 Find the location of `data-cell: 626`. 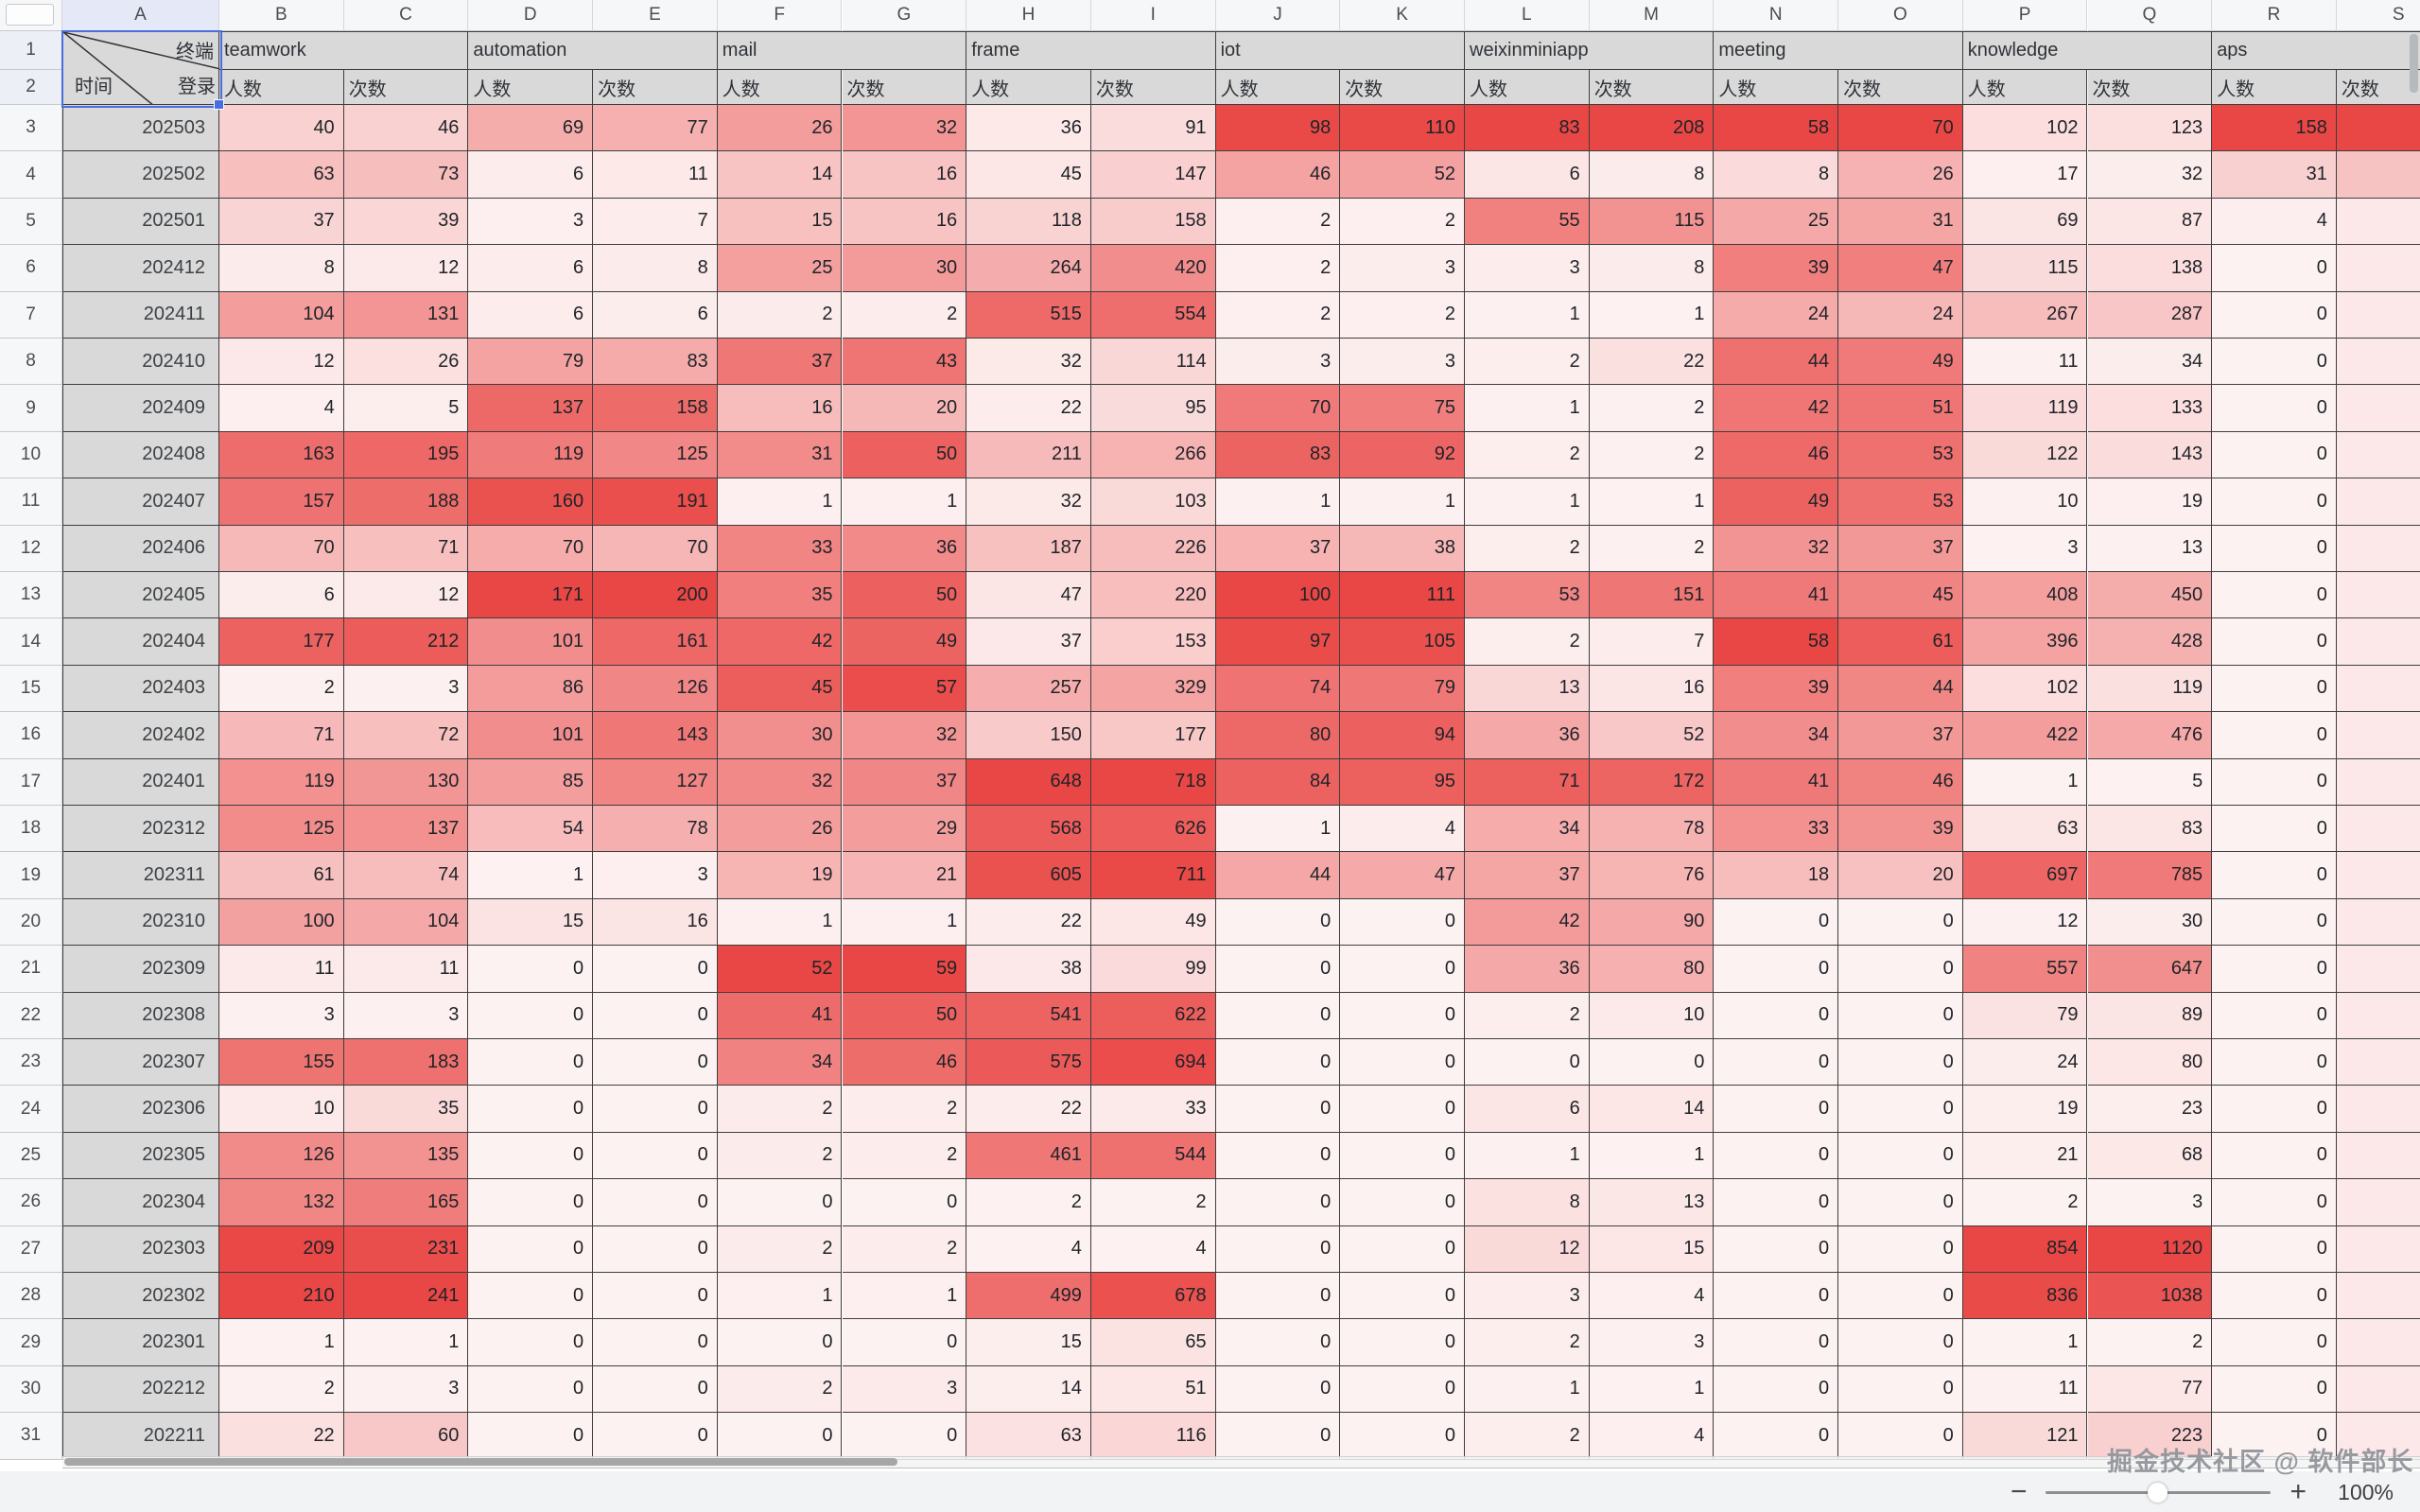

data-cell: 626 is located at coordinates (1153, 829).